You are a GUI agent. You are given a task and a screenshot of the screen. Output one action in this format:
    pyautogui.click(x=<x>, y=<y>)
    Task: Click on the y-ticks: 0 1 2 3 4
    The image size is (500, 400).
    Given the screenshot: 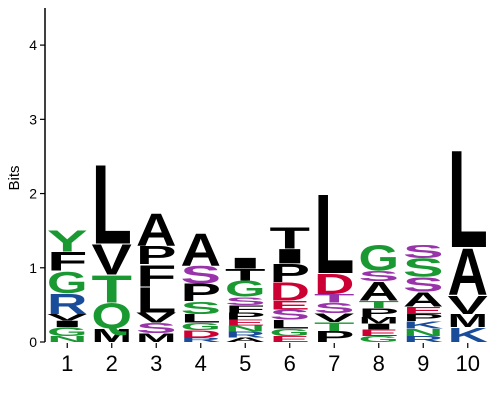 What is the action you would take?
    pyautogui.click(x=37, y=193)
    